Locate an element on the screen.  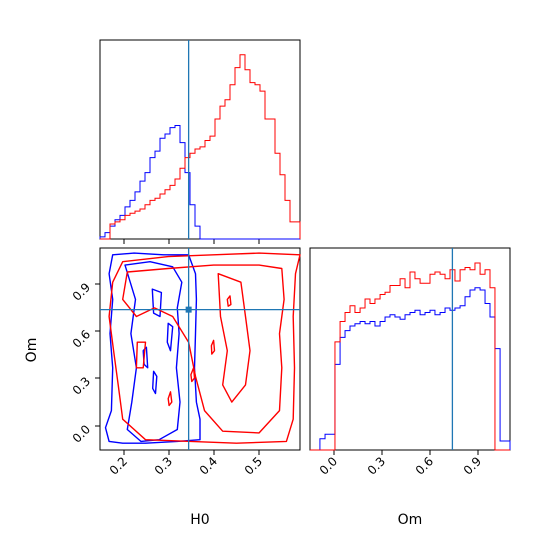
om-marginal-tick-label-3: 0.9 is located at coordinates (472, 465).